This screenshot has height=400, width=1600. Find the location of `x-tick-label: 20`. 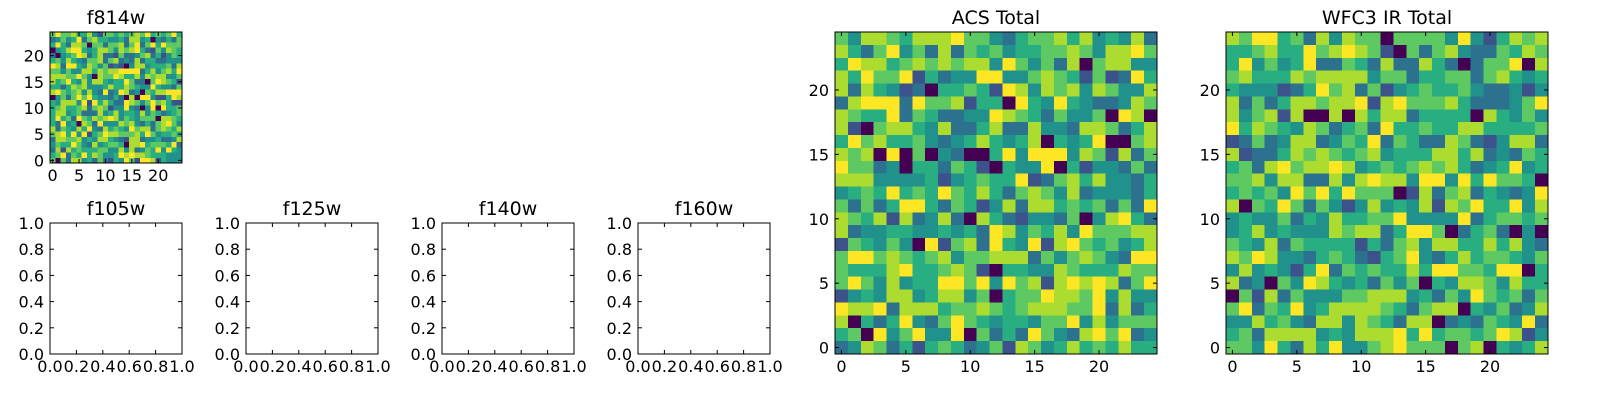

x-tick-label: 20 is located at coordinates (1099, 366).